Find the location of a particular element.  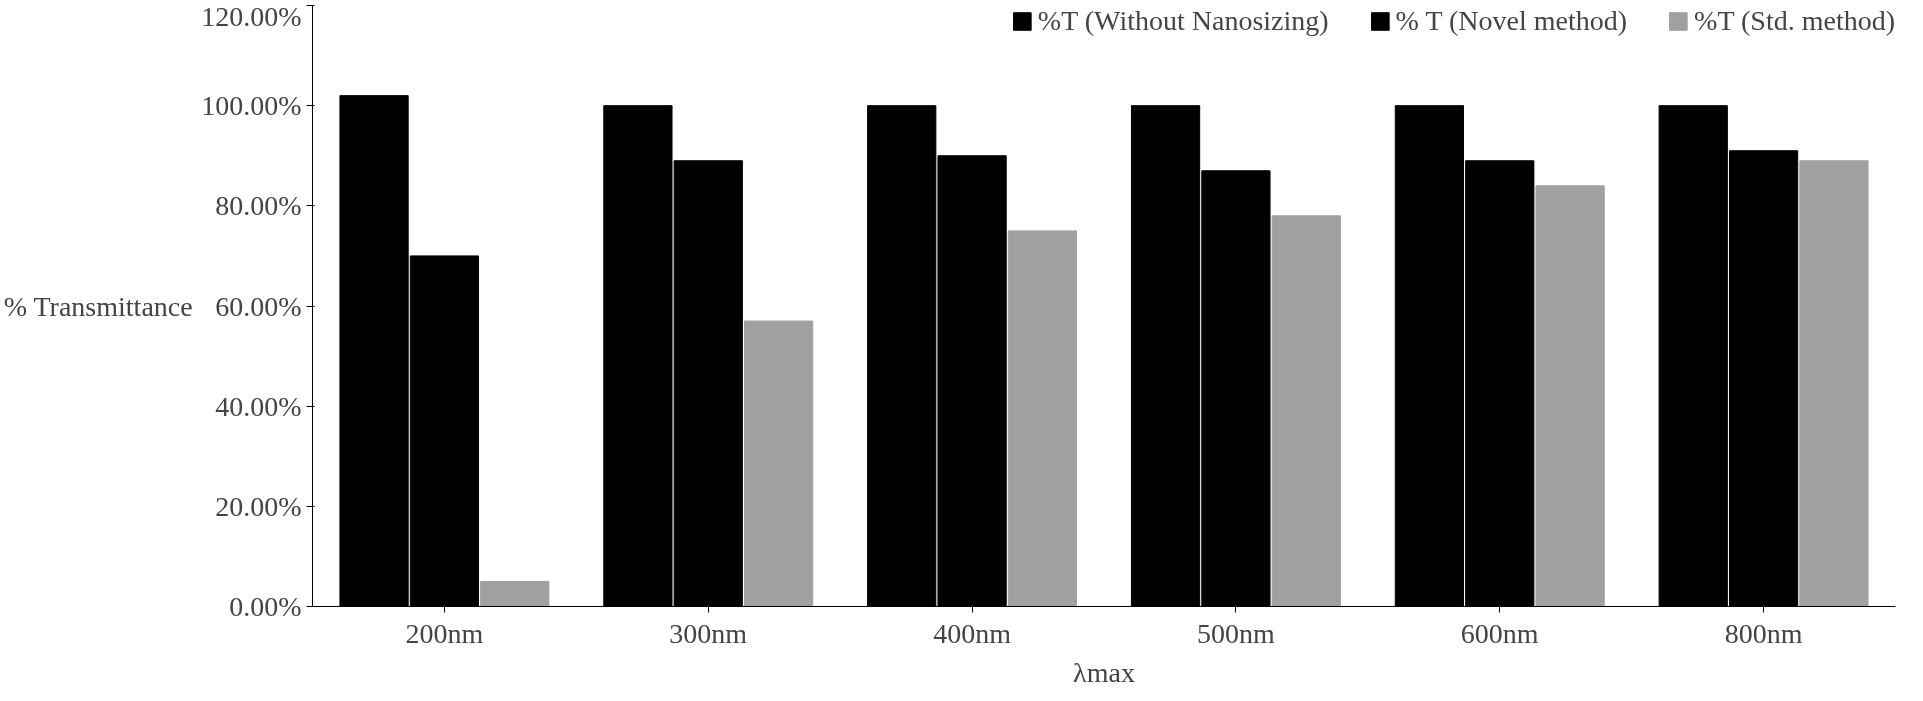

y-tick-label: 0.00% is located at coordinates (265, 606).